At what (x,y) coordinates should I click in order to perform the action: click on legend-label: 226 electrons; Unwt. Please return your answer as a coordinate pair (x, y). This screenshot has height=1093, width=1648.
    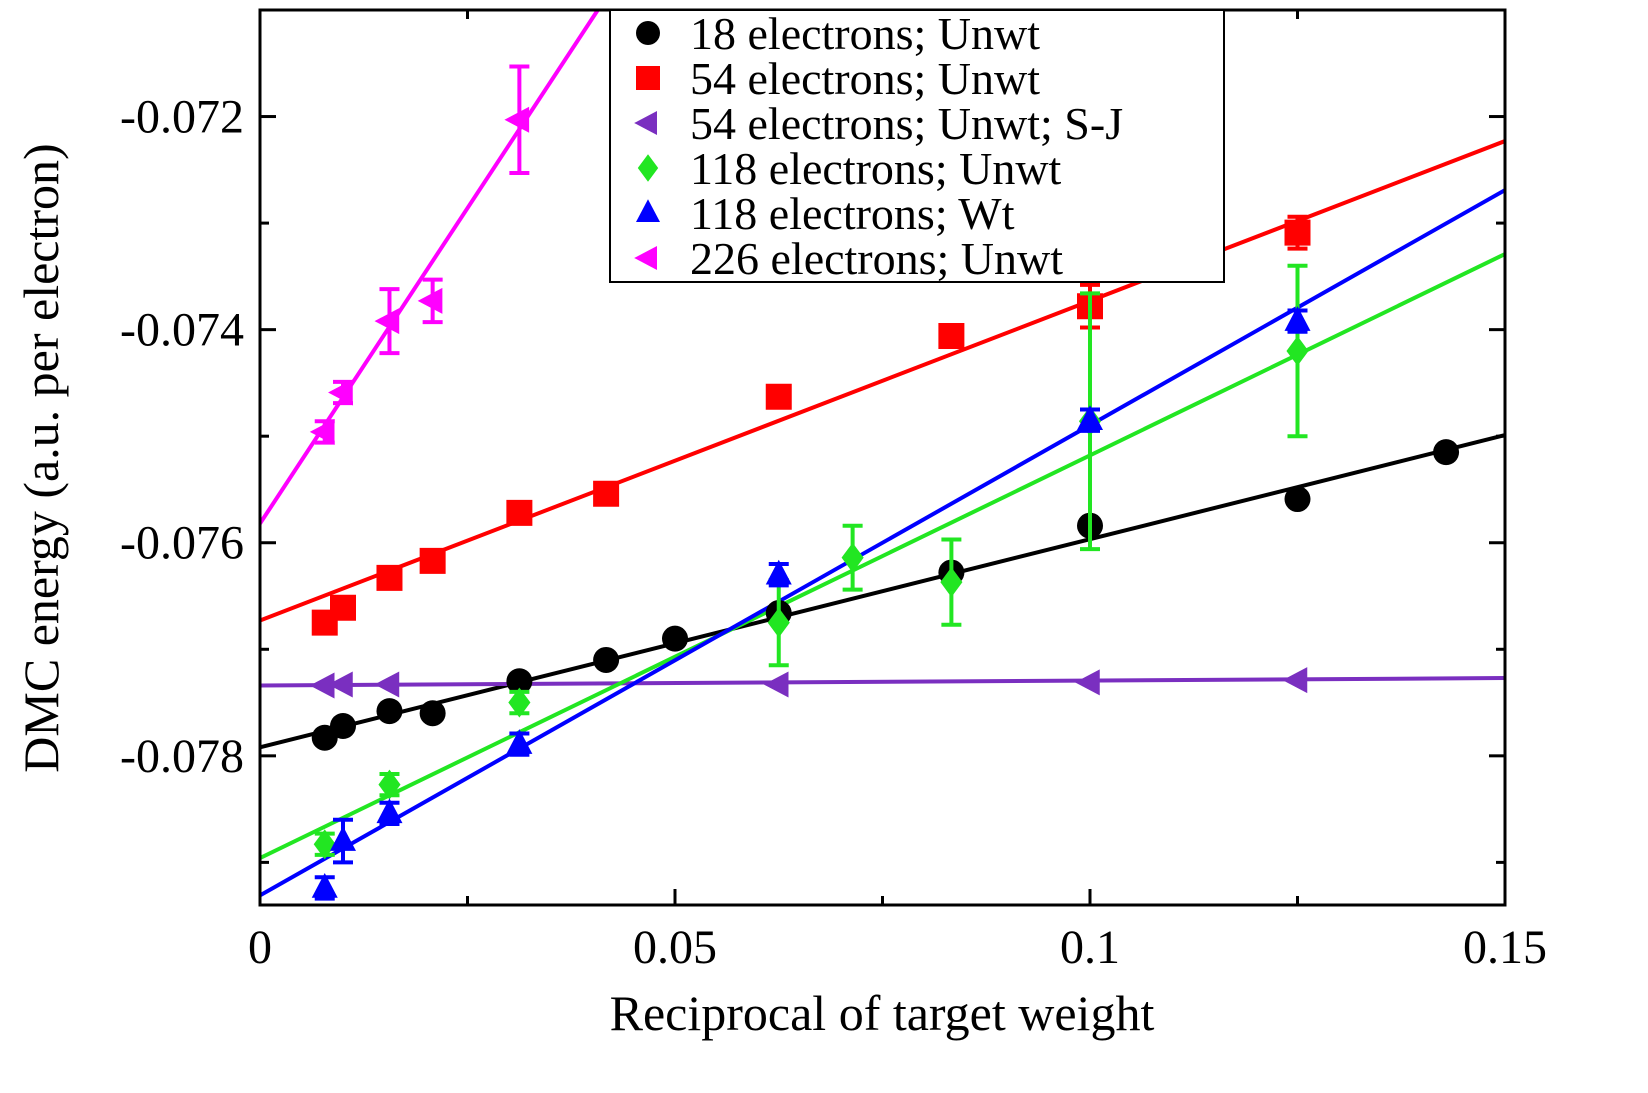
    Looking at the image, I should click on (876, 258).